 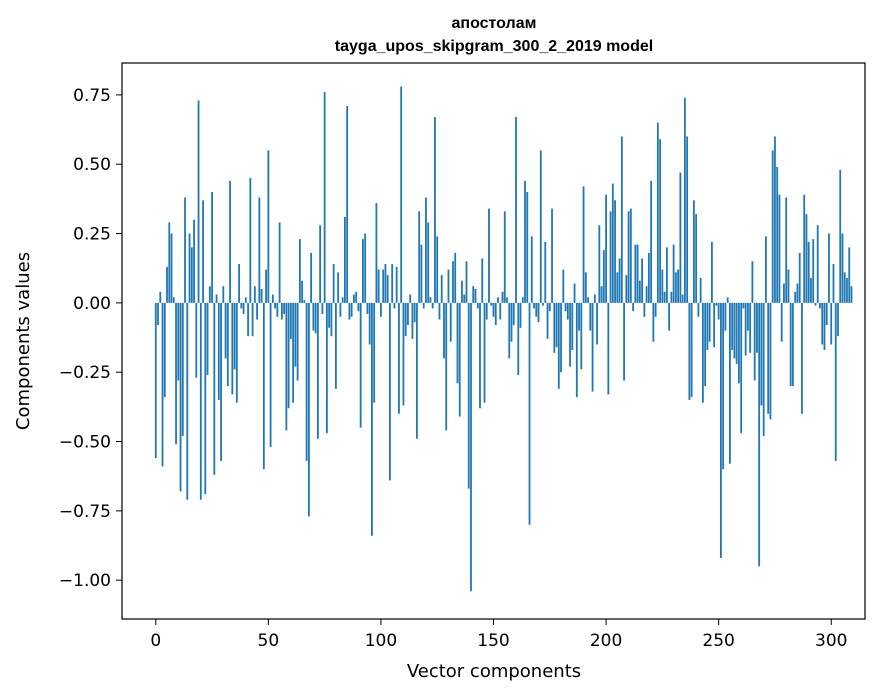 What do you see at coordinates (92, 235) in the screenshot?
I see `y-tick-label-5: 0.25` at bounding box center [92, 235].